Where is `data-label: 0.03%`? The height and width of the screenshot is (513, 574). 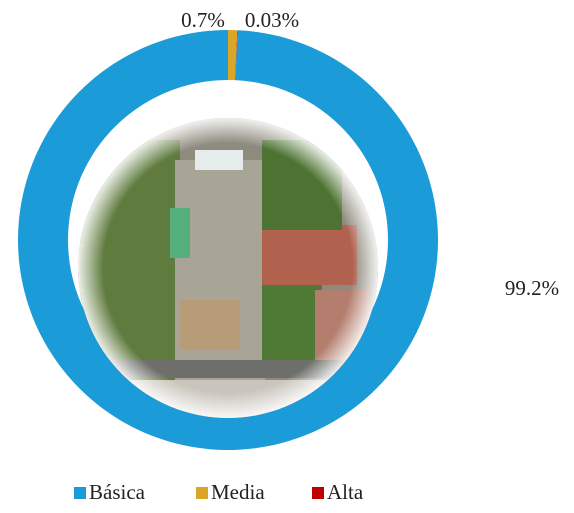 data-label: 0.03% is located at coordinates (272, 20).